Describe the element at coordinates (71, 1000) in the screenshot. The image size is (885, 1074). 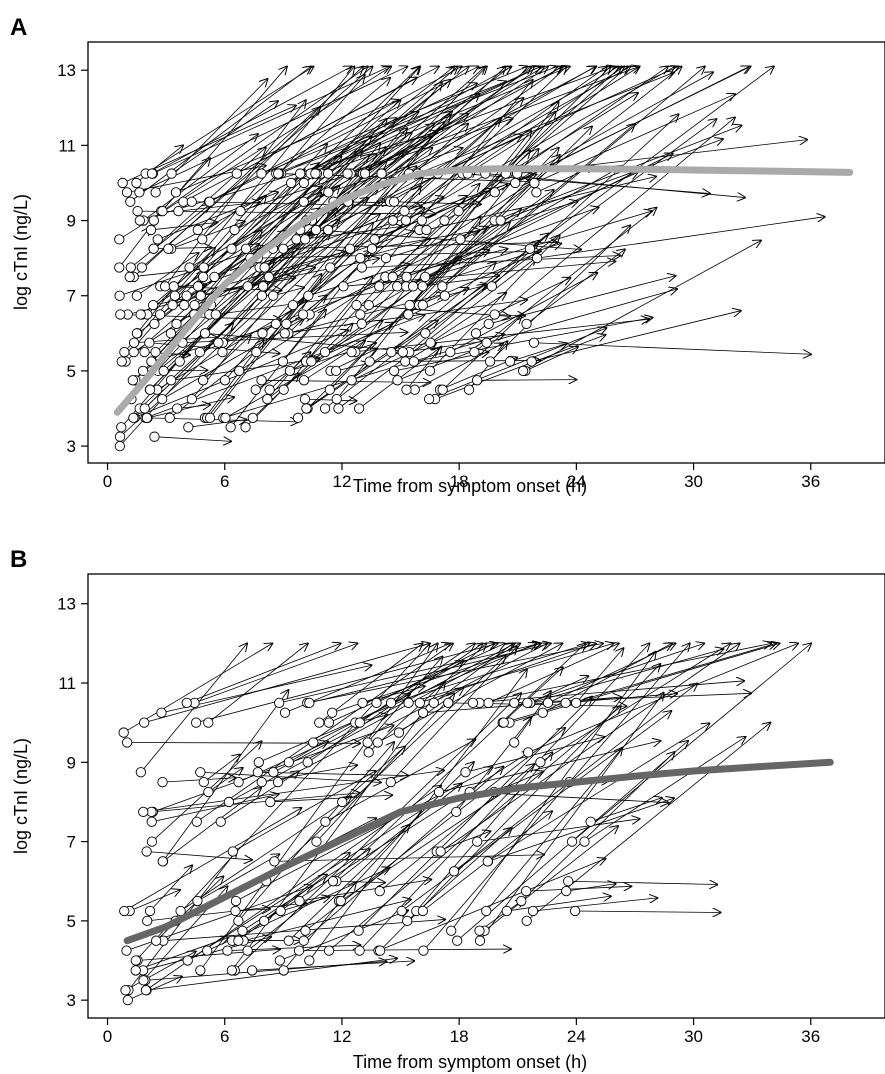
I see `y-tick-label: 3` at that location.